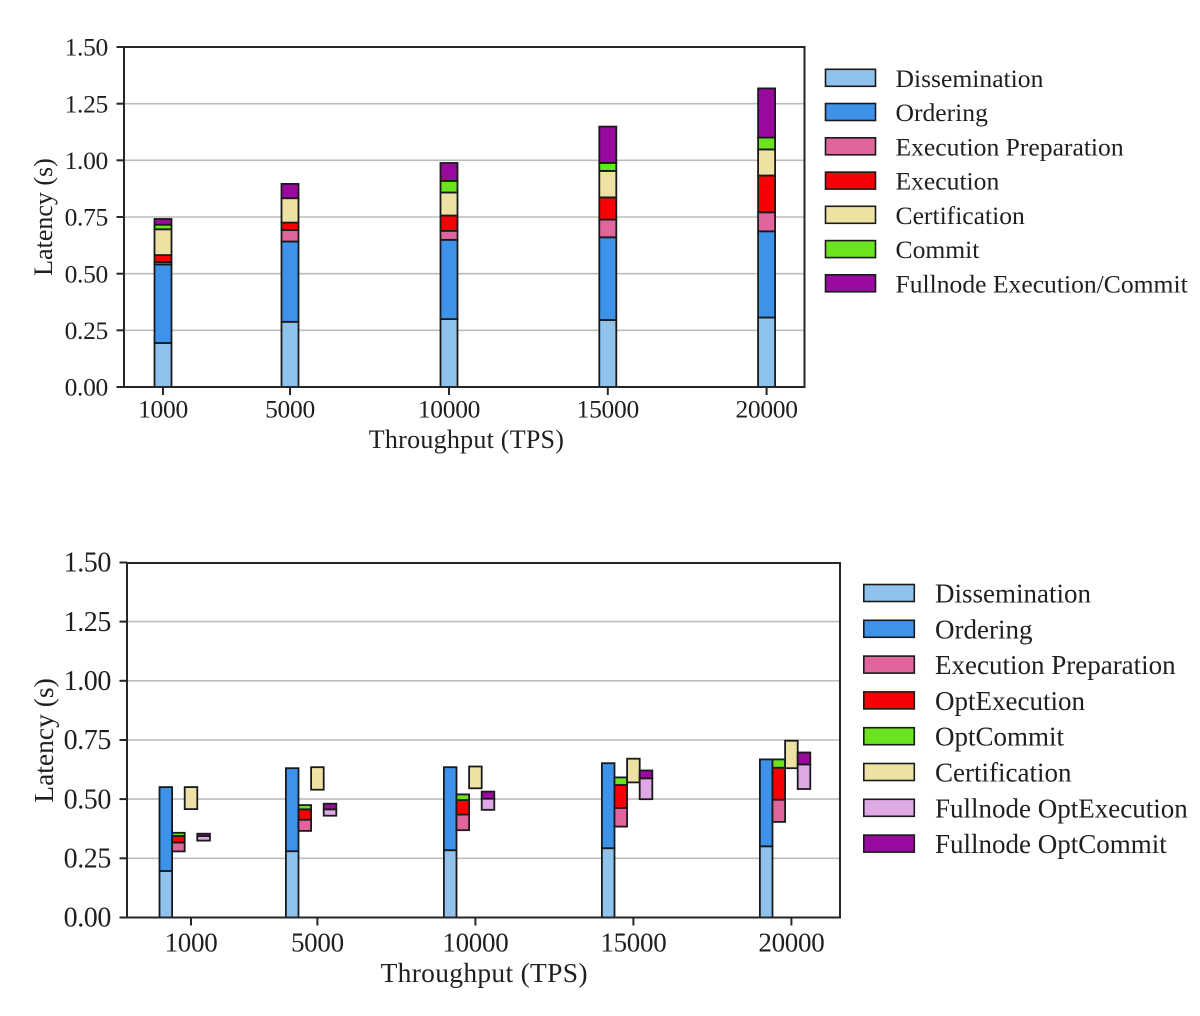 This screenshot has width=1200, height=1016. What do you see at coordinates (1010, 701) in the screenshot?
I see `svg-text: OptExecution` at bounding box center [1010, 701].